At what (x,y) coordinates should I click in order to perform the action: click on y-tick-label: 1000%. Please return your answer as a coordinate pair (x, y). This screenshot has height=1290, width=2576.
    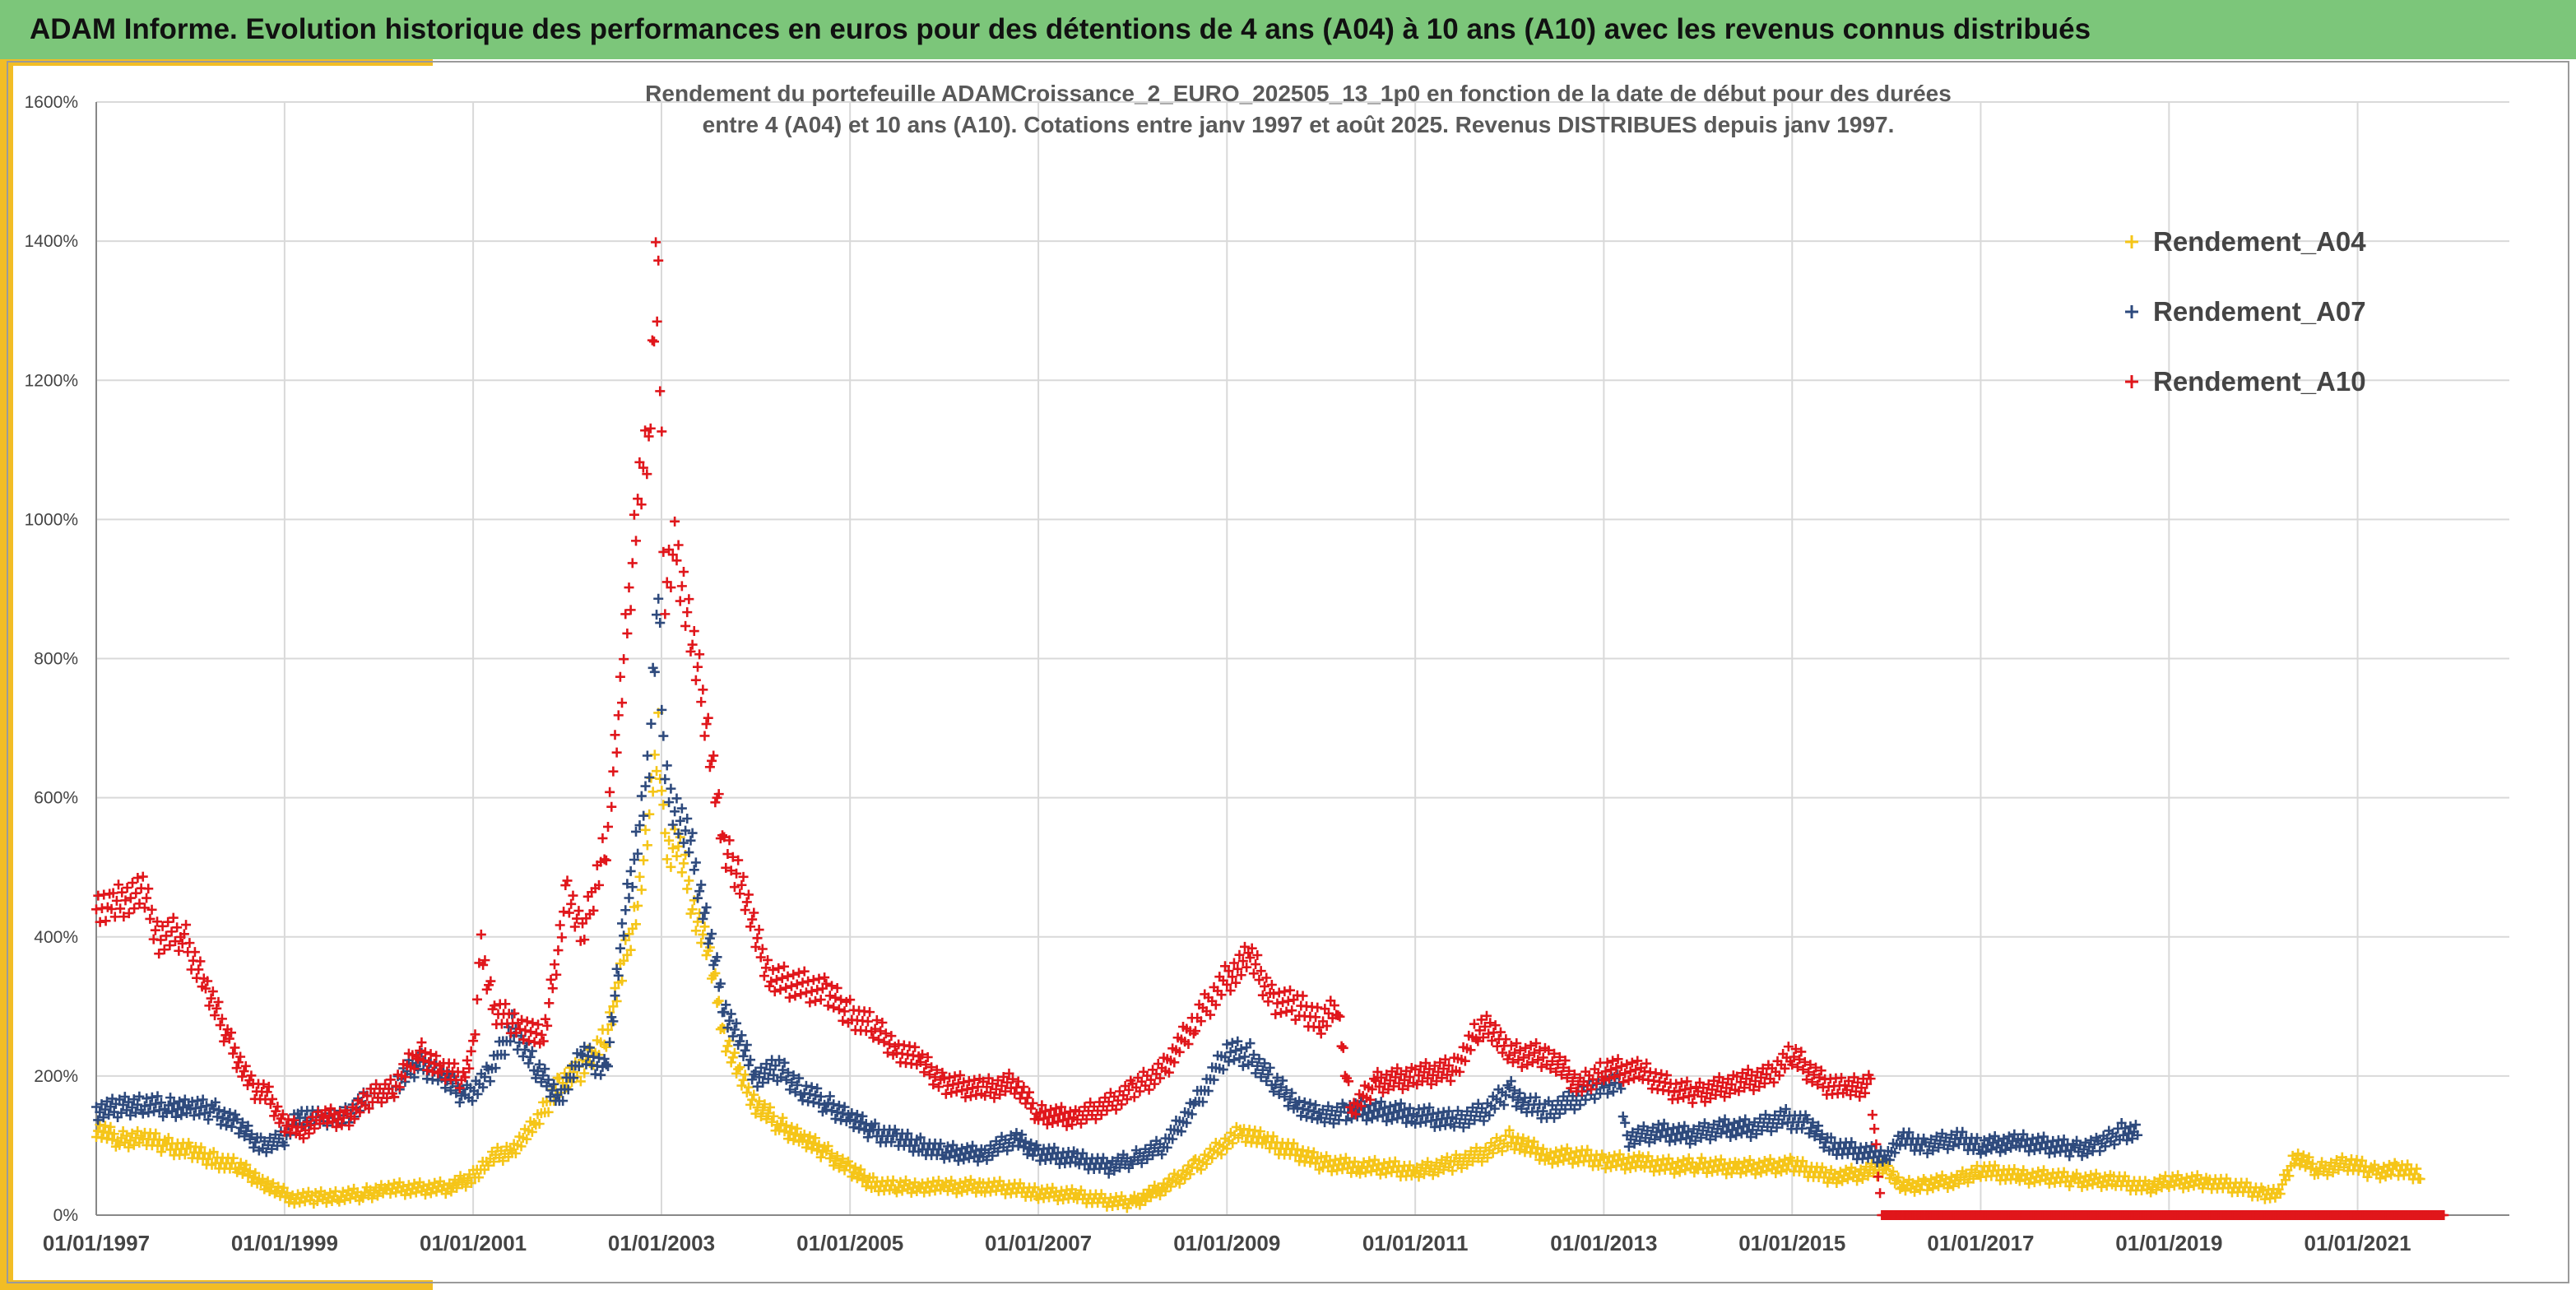
    Looking at the image, I should click on (52, 519).